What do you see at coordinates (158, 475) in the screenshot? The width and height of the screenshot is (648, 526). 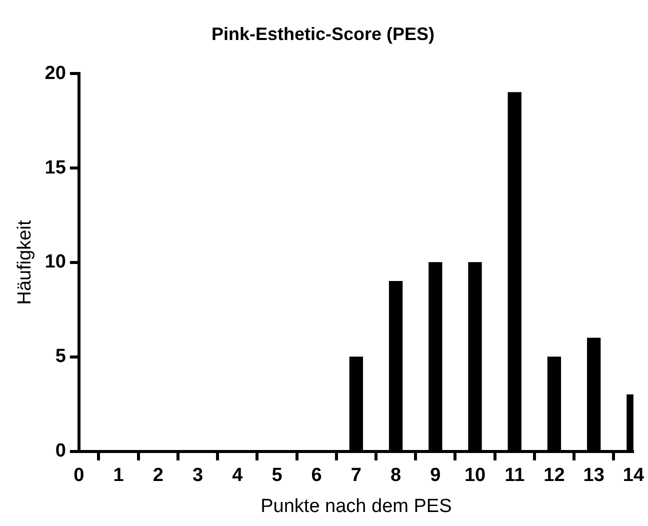 I see `x-tick-label: 2` at bounding box center [158, 475].